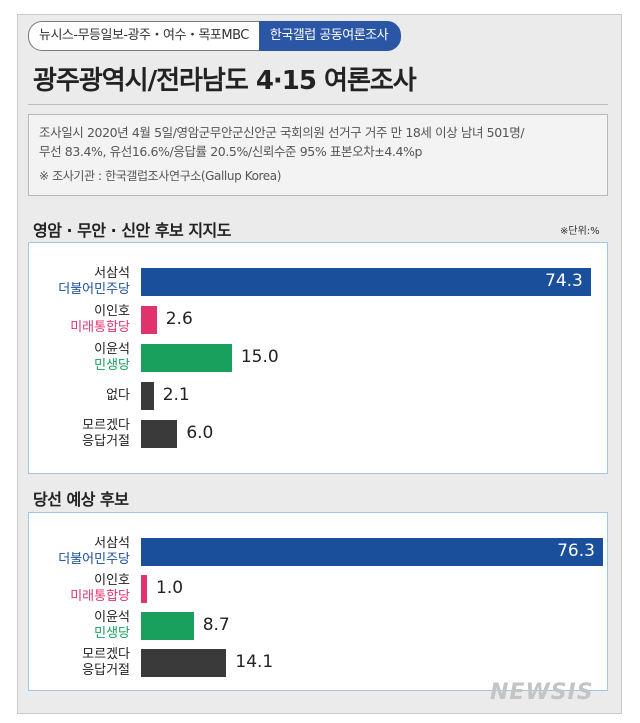  I want to click on value-label: 74.3, so click(564, 281).